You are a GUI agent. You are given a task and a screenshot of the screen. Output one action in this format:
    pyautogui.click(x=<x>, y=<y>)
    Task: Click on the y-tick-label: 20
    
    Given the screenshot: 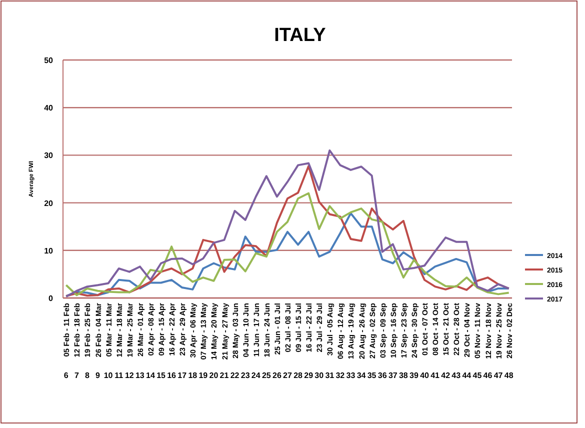 What is the action you would take?
    pyautogui.click(x=49, y=203)
    